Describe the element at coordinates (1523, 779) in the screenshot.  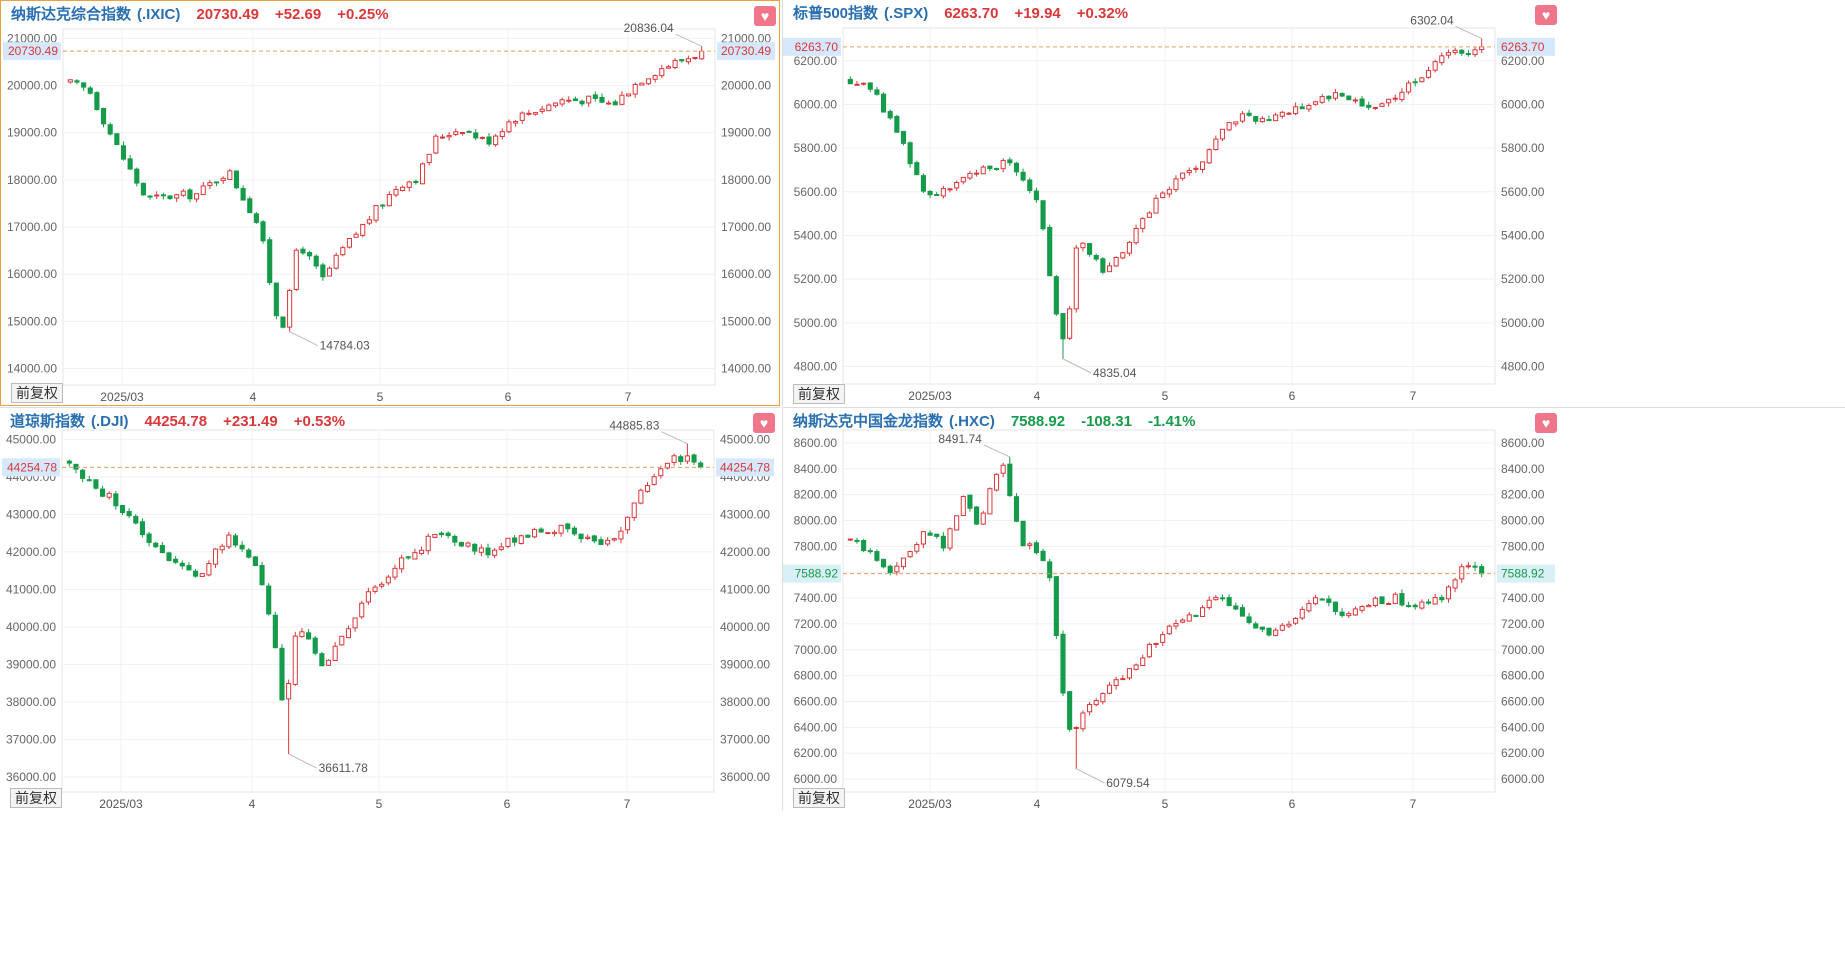
I see `y-tick-label-right: 6000.00` at that location.